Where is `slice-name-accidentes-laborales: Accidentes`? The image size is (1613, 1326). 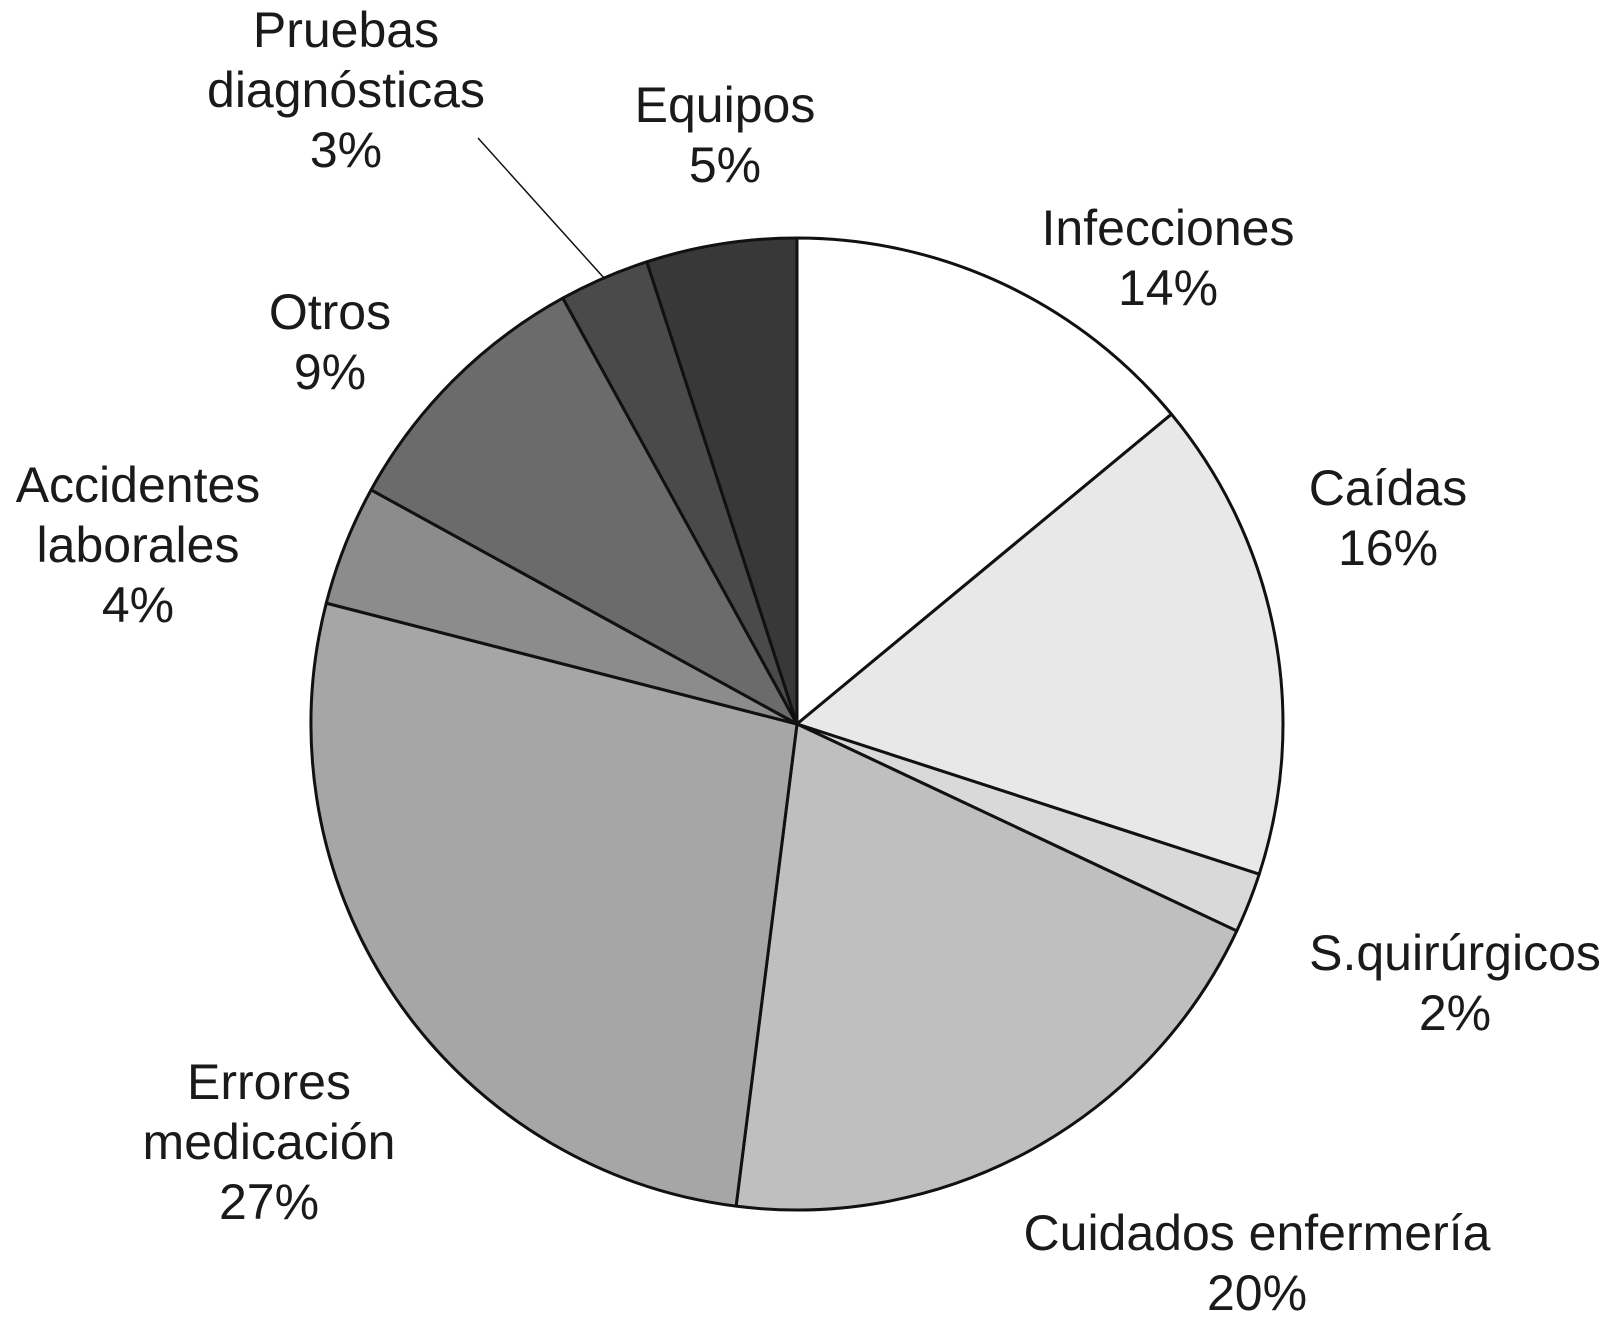
slice-name-accidentes-laborales: Accidentes is located at coordinates (138, 485).